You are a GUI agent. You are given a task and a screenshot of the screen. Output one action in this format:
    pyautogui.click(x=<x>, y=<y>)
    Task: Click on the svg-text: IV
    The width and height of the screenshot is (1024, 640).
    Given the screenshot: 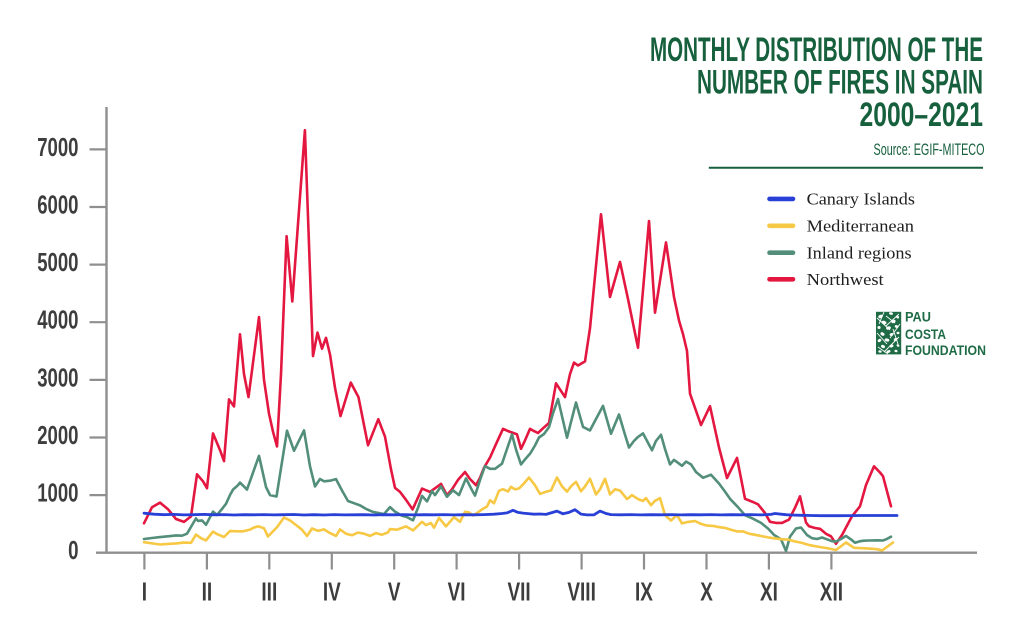 What is the action you would take?
    pyautogui.click(x=332, y=593)
    